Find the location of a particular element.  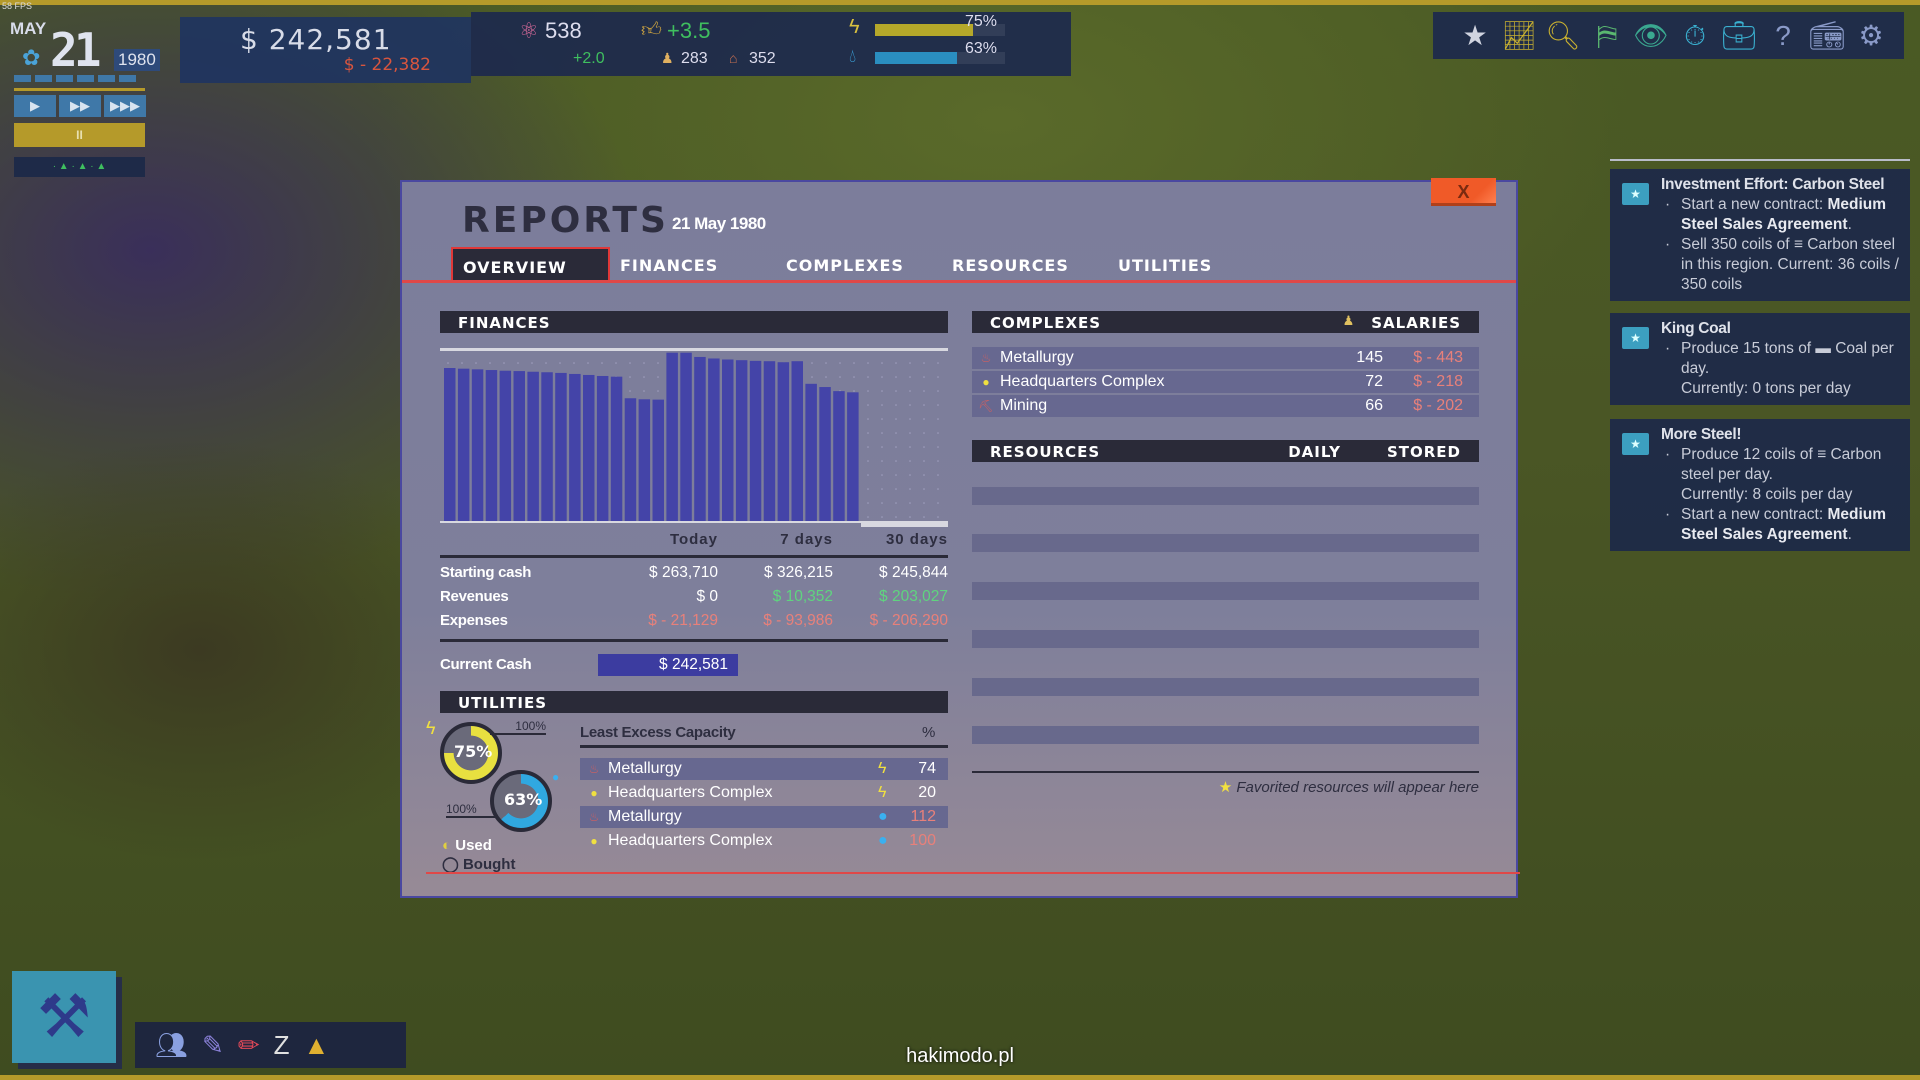

stored-title: STORED is located at coordinates (1423, 452).